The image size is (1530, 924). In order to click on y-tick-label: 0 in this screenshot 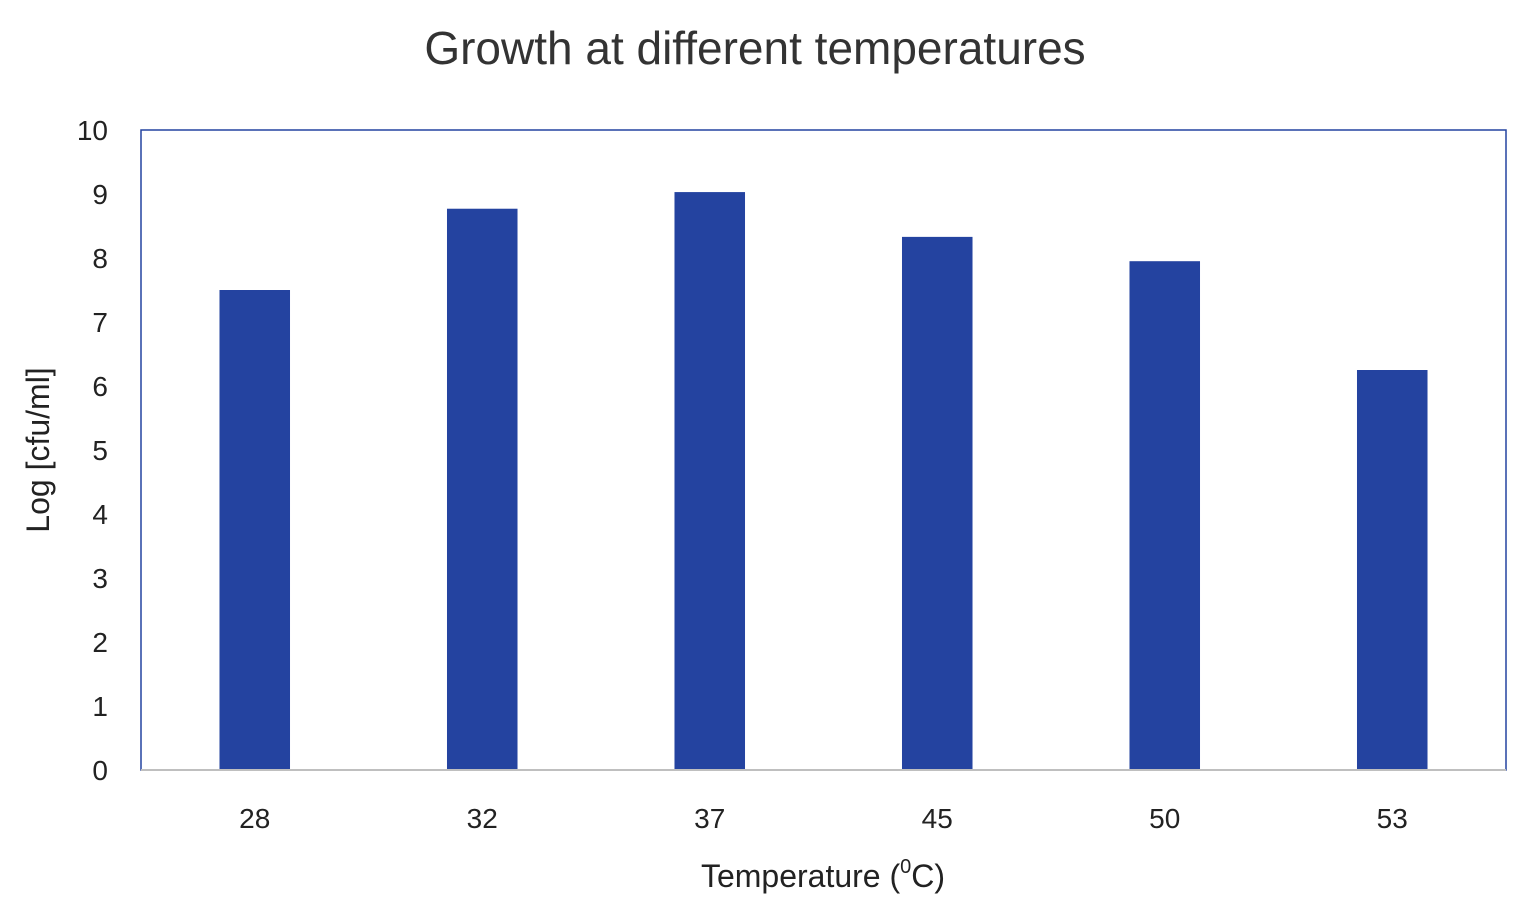, I will do `click(100, 770)`.